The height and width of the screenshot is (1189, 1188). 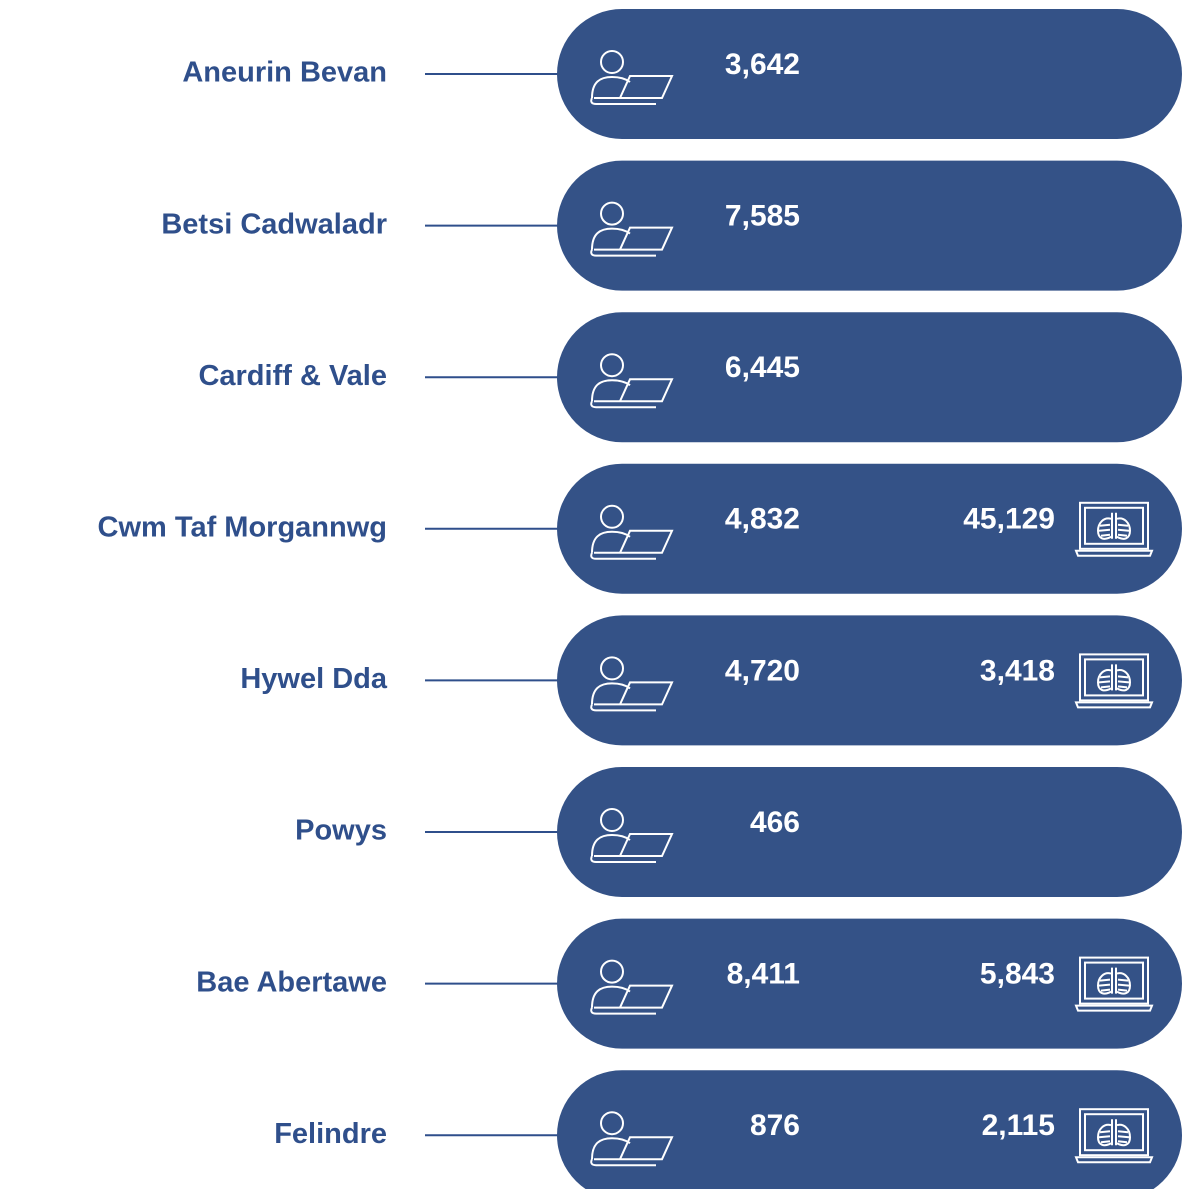 I want to click on patient-value: 3,642, so click(x=762, y=64).